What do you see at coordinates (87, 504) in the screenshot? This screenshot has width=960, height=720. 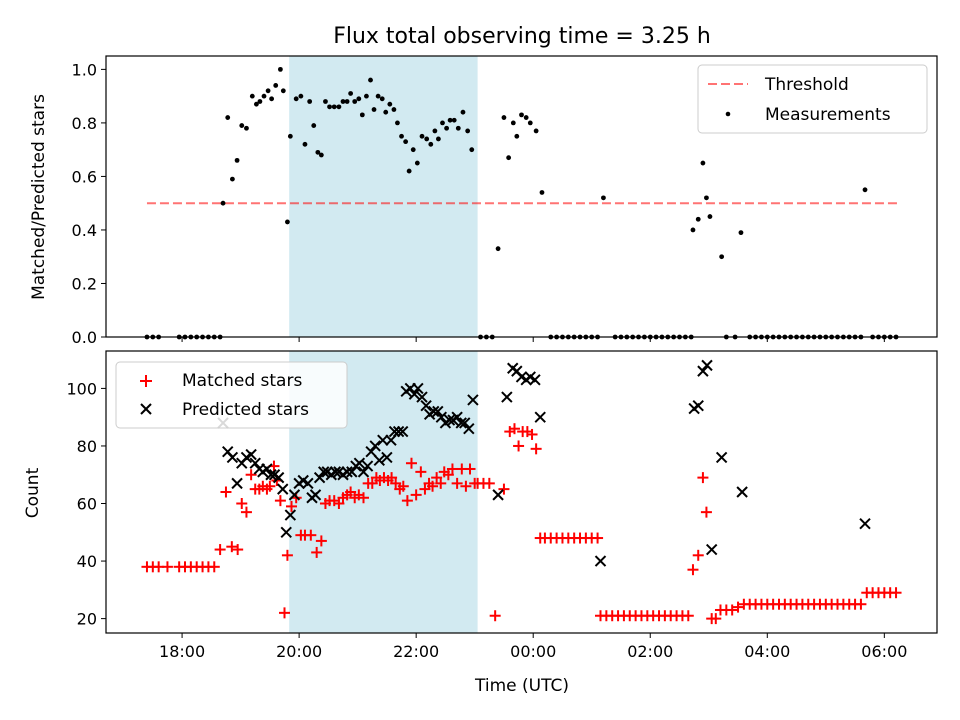 I see `bottom-y-tick-label: 60` at bounding box center [87, 504].